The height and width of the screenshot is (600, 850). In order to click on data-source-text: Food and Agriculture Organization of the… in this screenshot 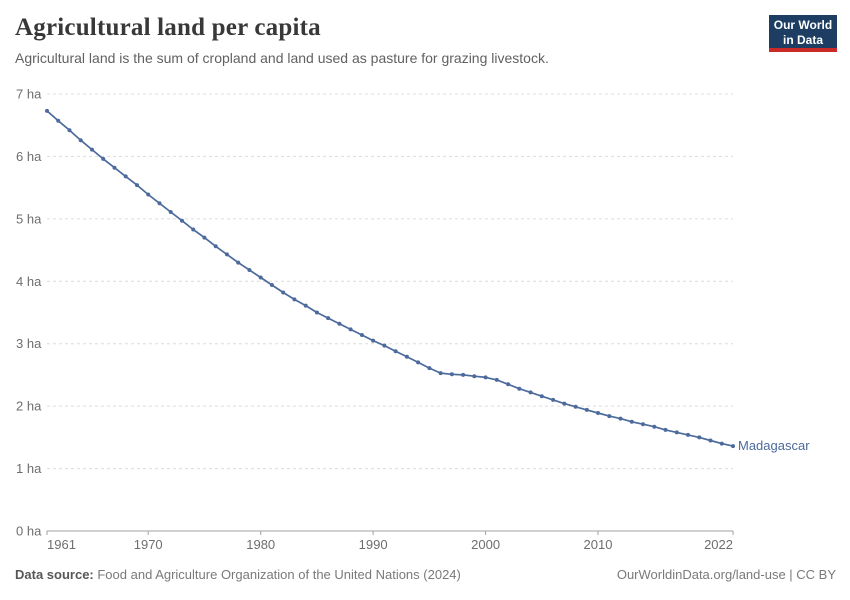, I will do `click(277, 574)`.